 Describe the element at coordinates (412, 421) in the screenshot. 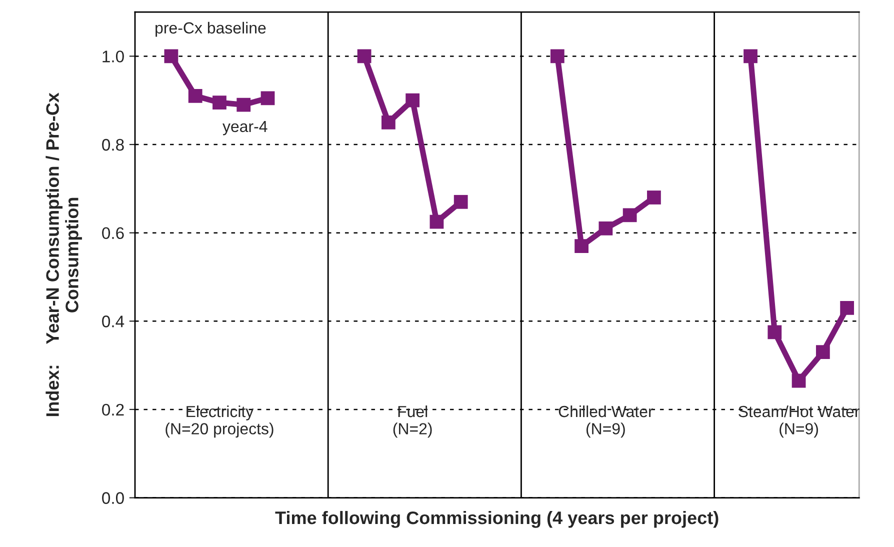

I see `annotation: Fuel (N=2)` at that location.